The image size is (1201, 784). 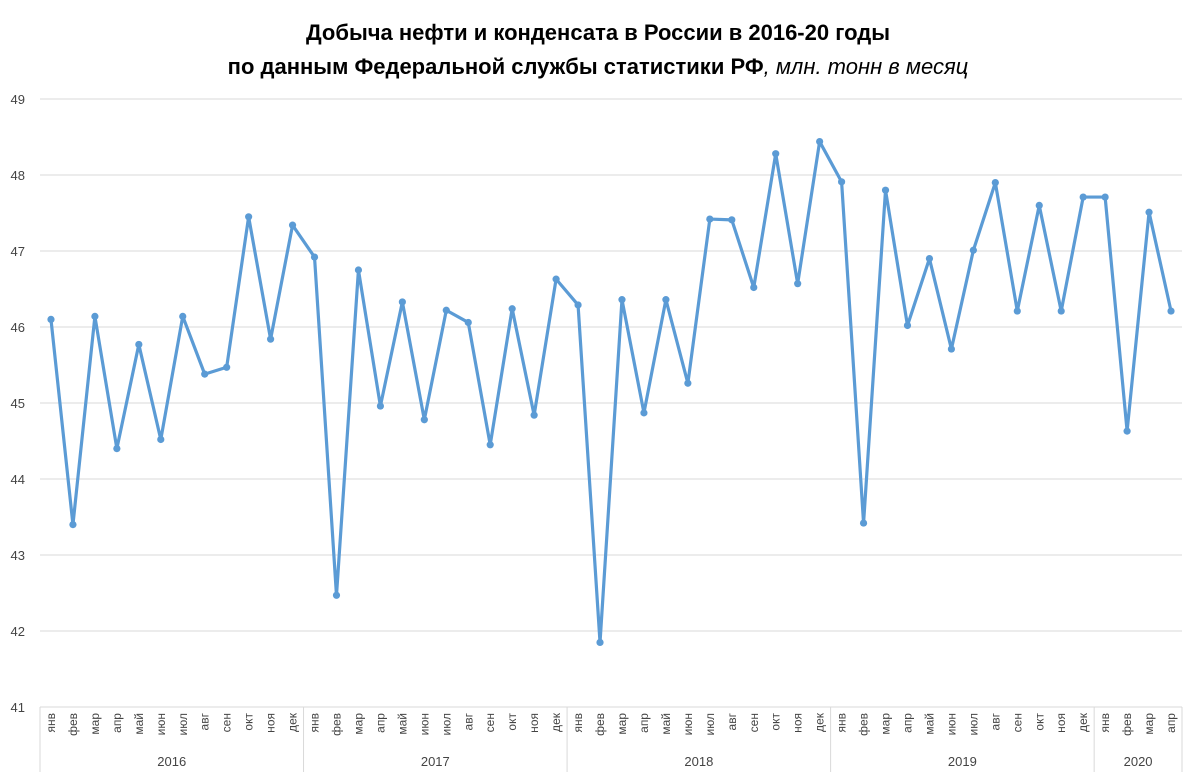 What do you see at coordinates (18, 479) in the screenshot?
I see `y-tick-label: 44` at bounding box center [18, 479].